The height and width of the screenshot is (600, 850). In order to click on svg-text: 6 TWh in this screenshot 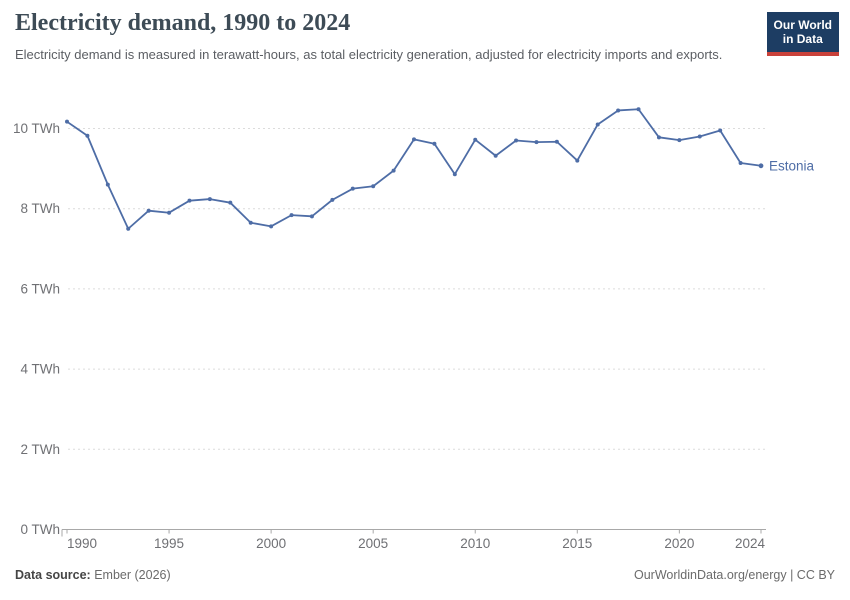, I will do `click(40, 288)`.